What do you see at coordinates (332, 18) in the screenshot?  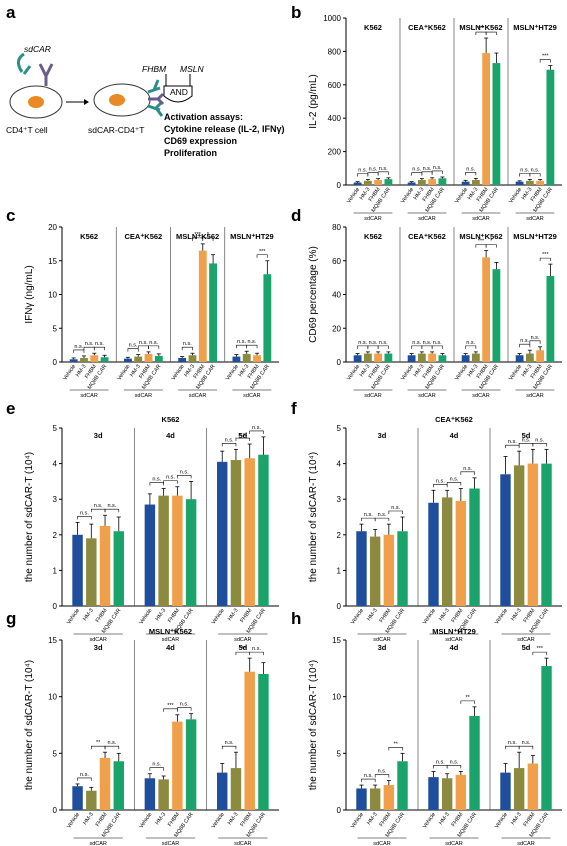 I see `y-tick-label: 1000` at bounding box center [332, 18].